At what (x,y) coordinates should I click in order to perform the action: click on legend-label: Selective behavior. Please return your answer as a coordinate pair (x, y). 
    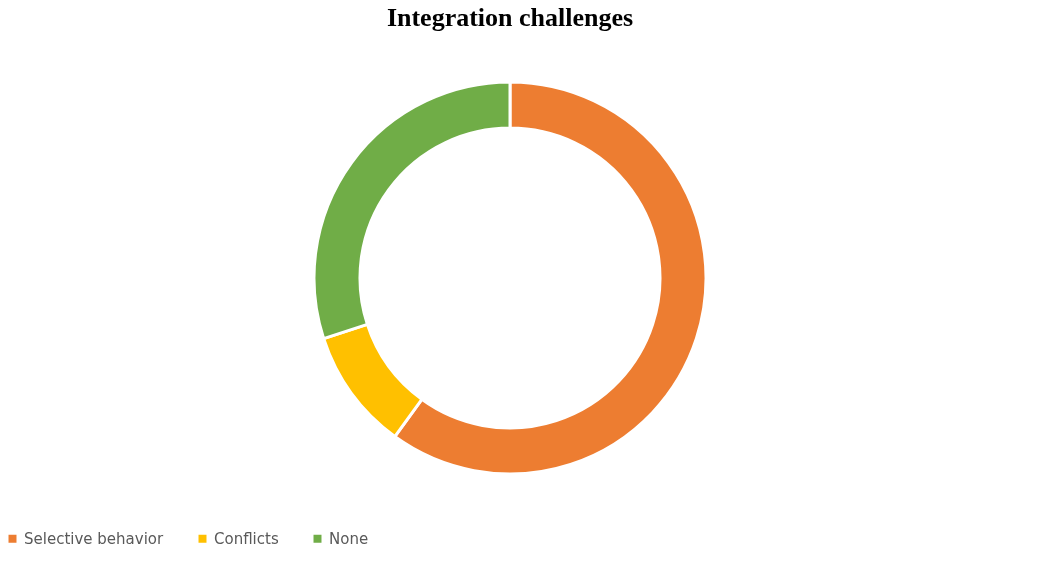
    Looking at the image, I should click on (94, 538).